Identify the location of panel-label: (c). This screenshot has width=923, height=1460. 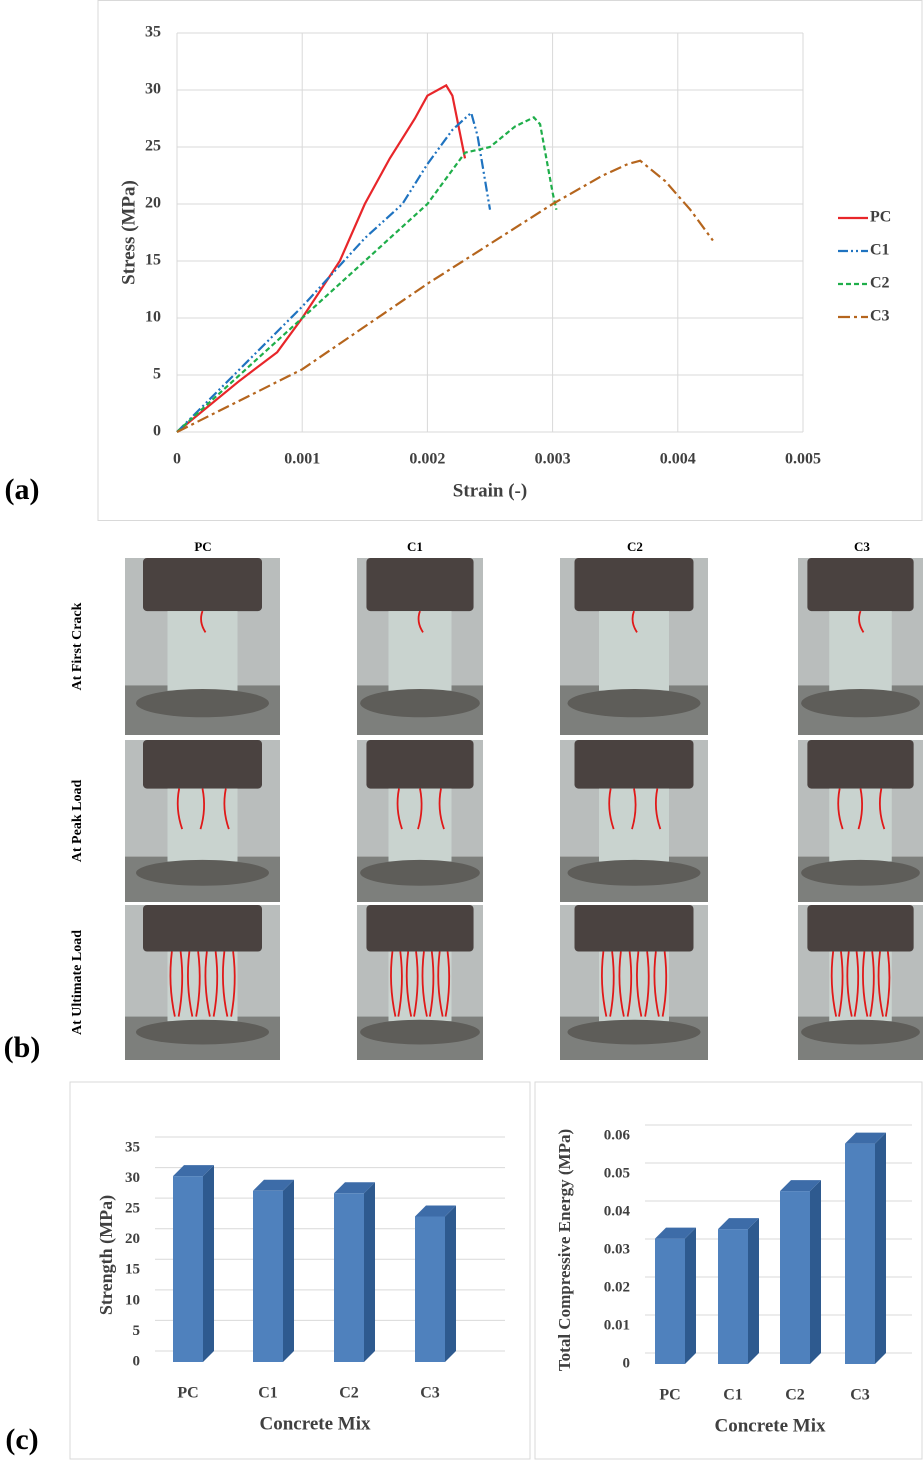
(21, 1439).